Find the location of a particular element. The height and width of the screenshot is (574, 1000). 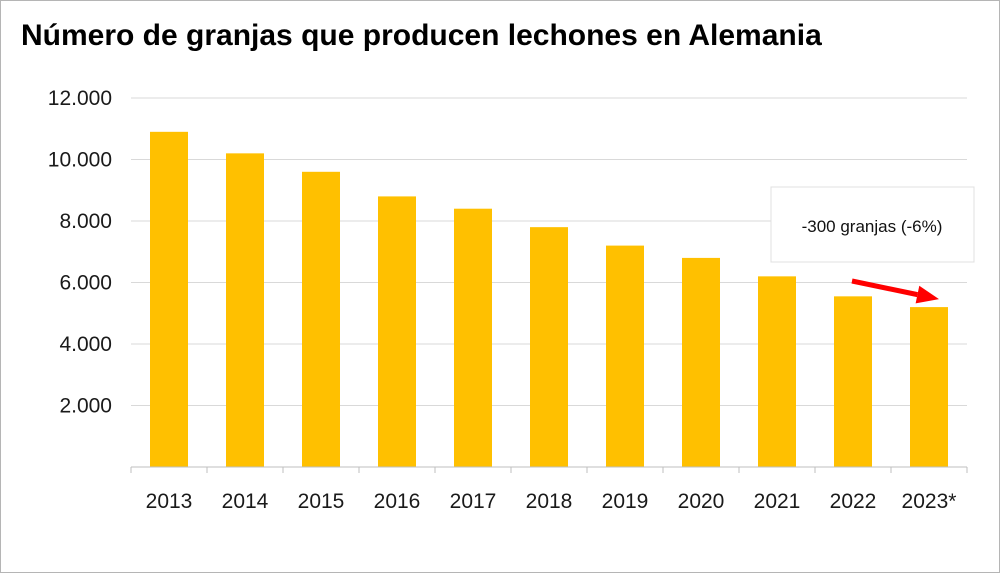

x-tick-label: 2019 is located at coordinates (625, 501).